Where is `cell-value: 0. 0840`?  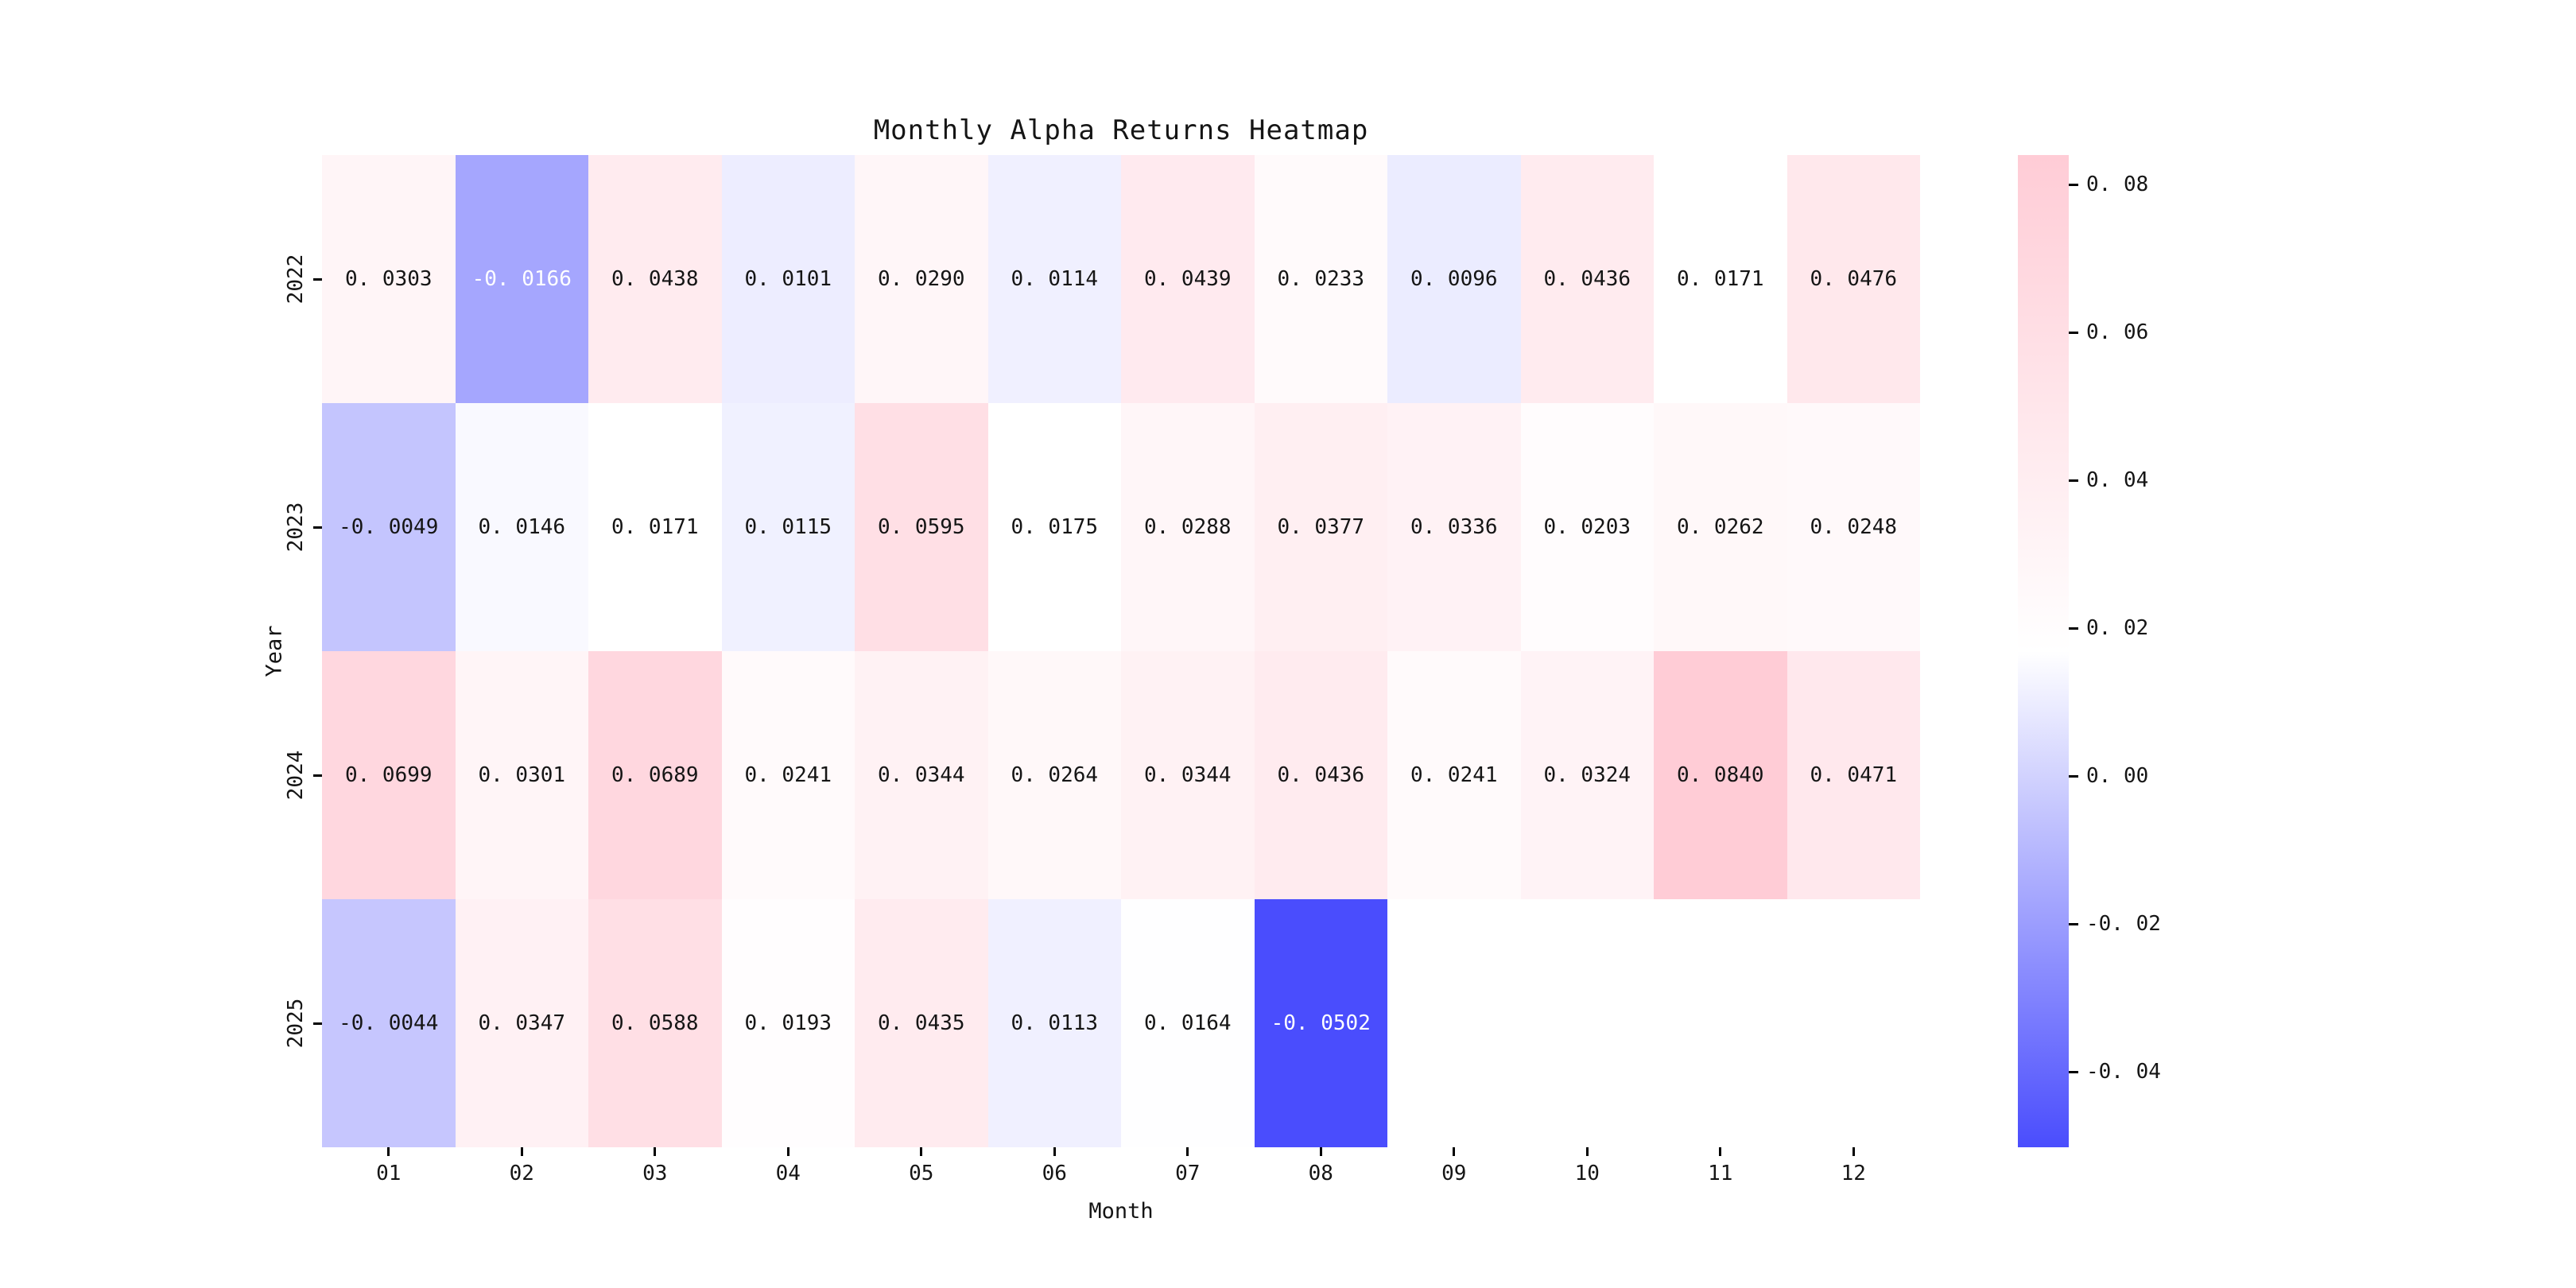 cell-value: 0. 0840 is located at coordinates (1720, 775).